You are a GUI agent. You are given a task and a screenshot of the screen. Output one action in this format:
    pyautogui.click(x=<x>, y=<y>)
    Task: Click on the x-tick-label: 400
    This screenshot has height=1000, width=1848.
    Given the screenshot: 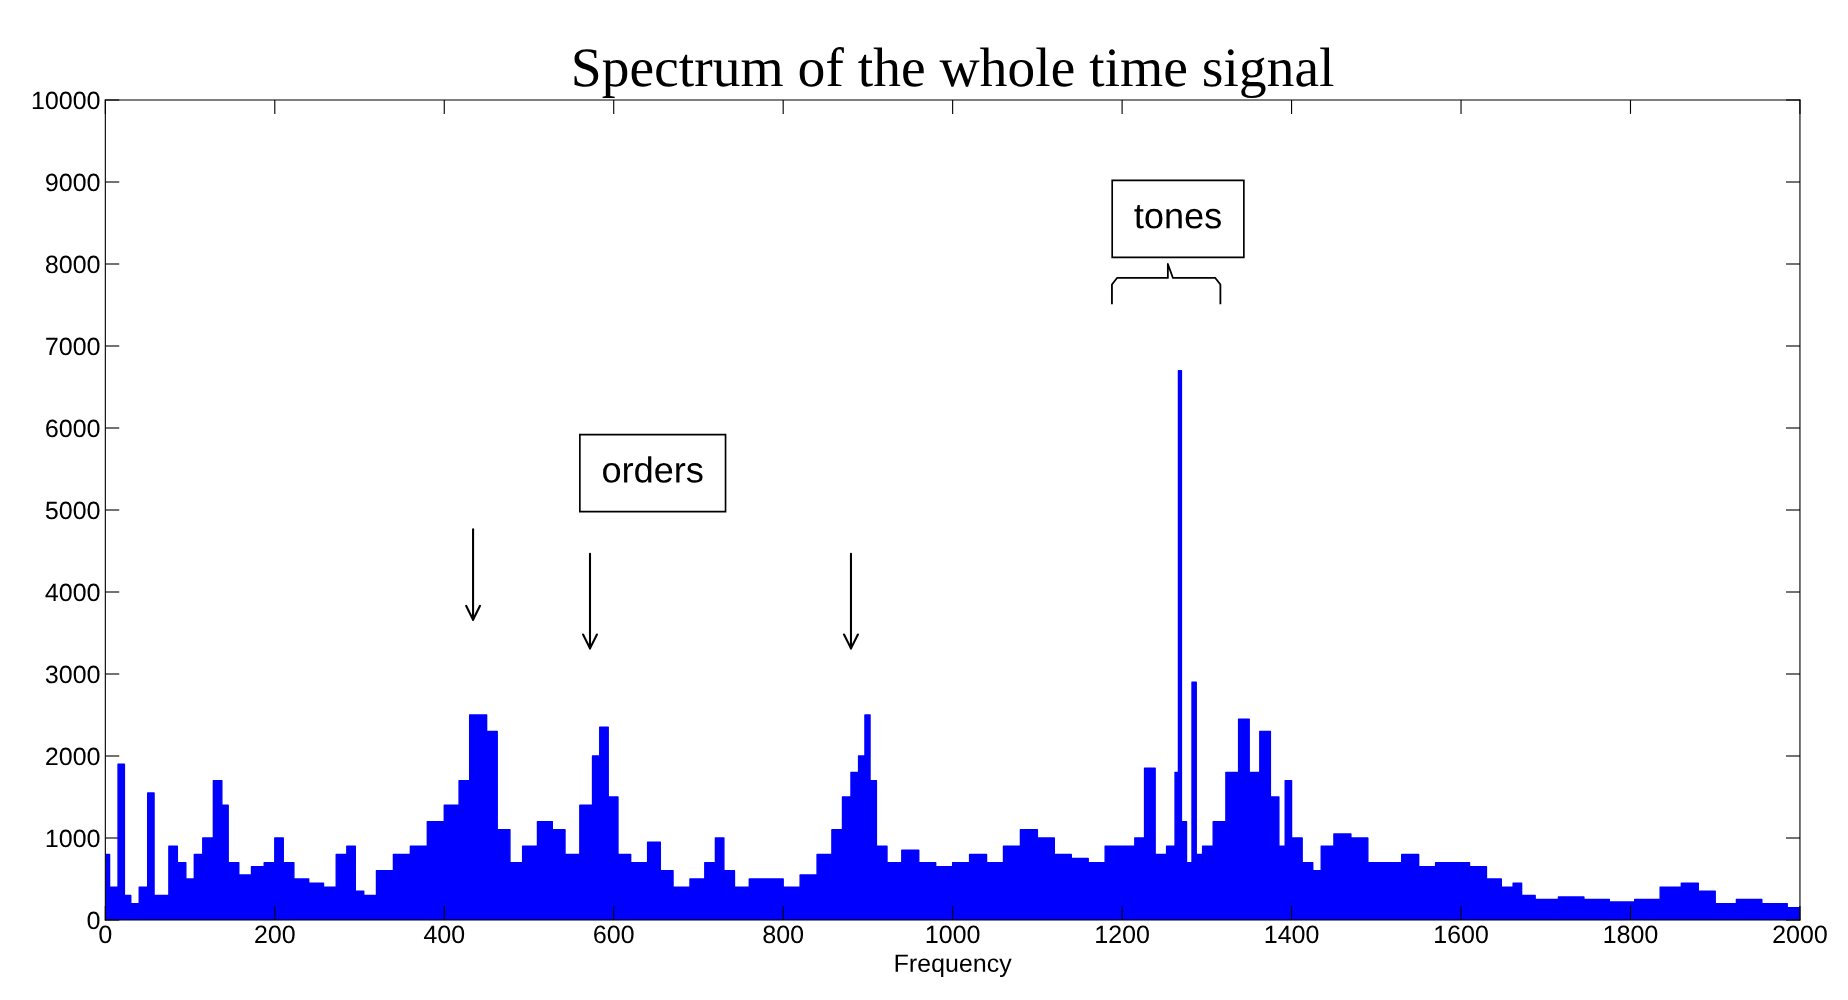 What is the action you would take?
    pyautogui.click(x=444, y=934)
    